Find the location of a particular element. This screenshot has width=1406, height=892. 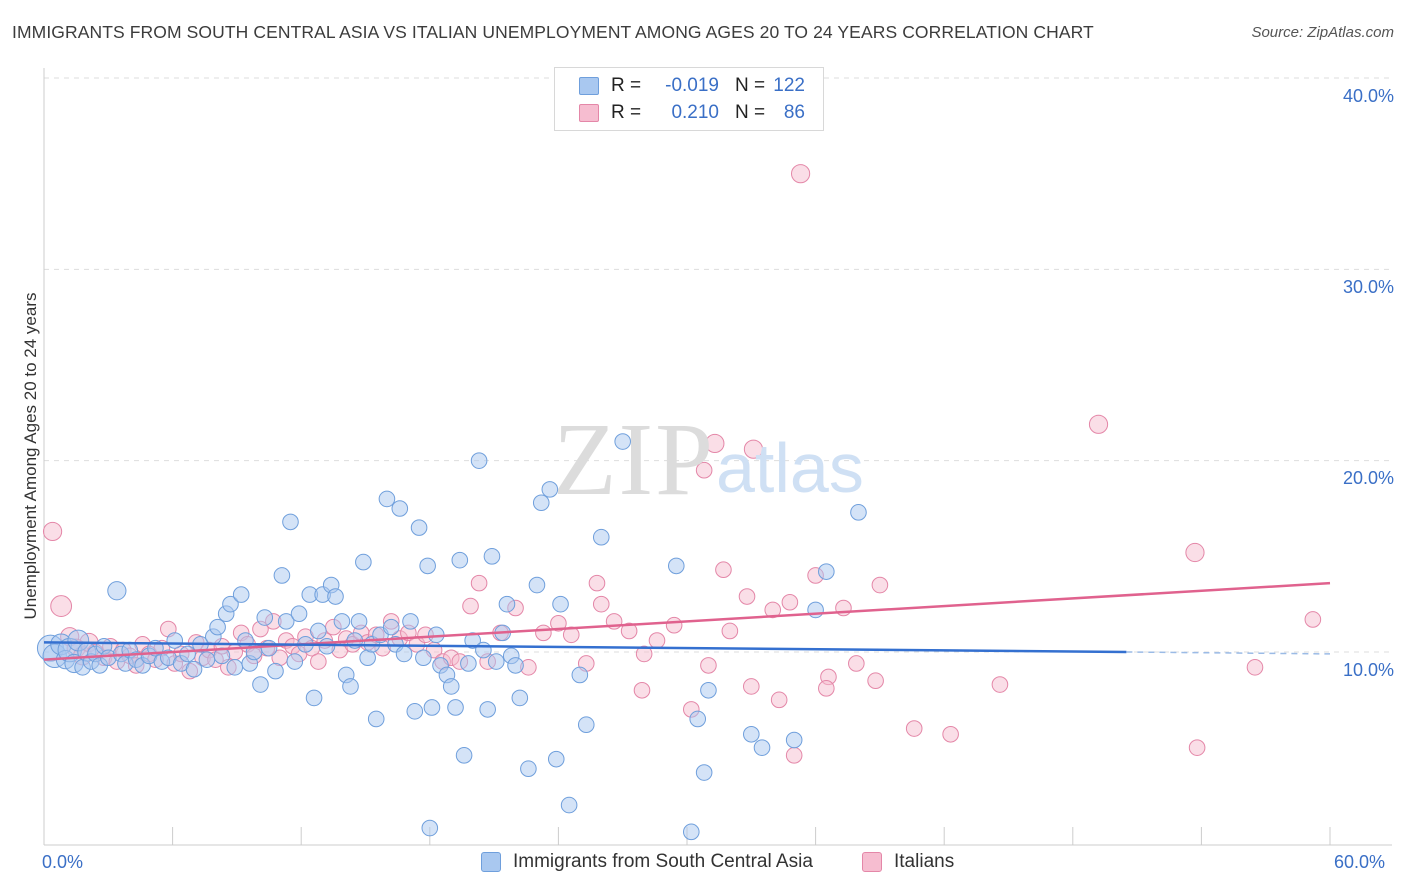

italians-trend-line is located at coordinates (687, 621).